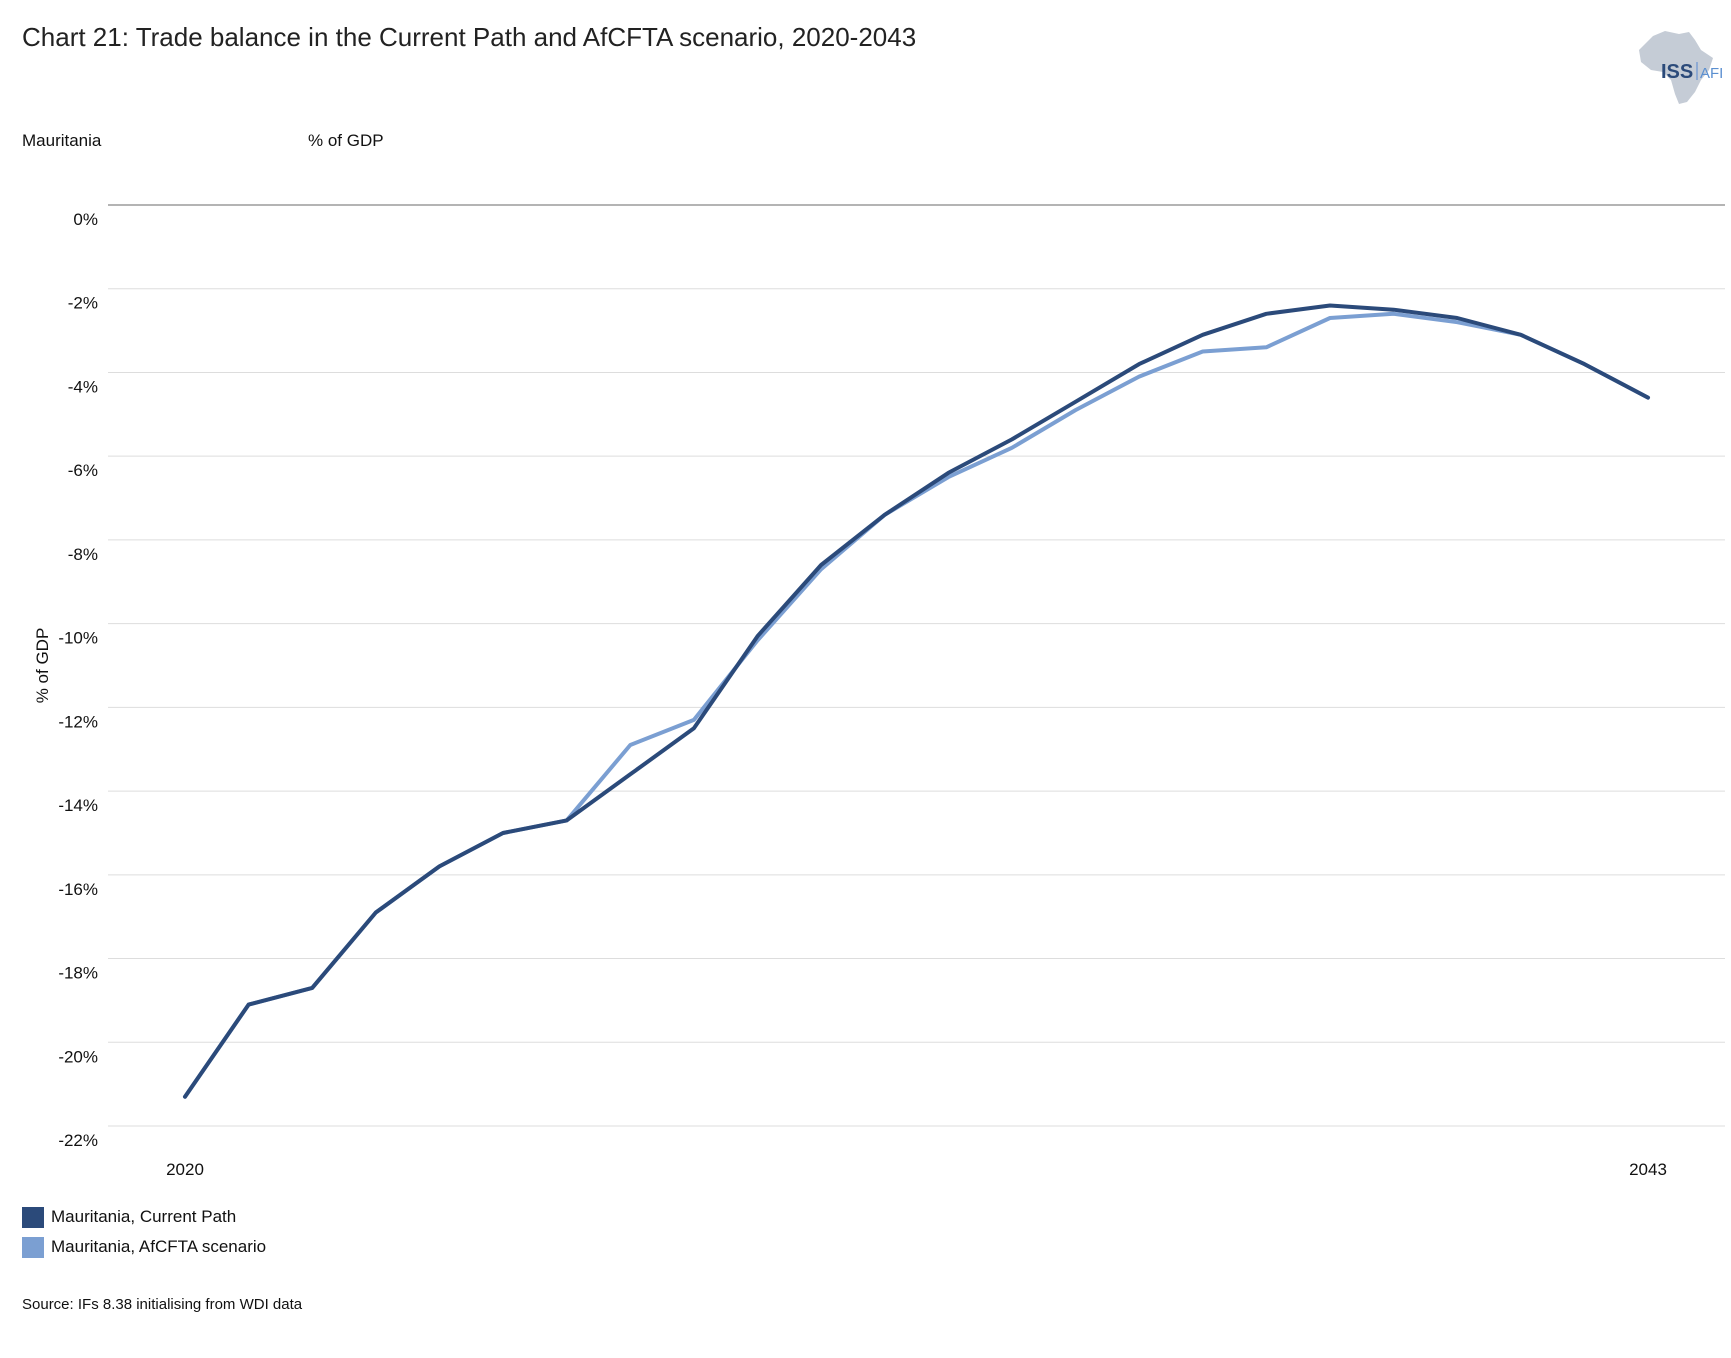  I want to click on y-tick-label: -4%, so click(83, 386).